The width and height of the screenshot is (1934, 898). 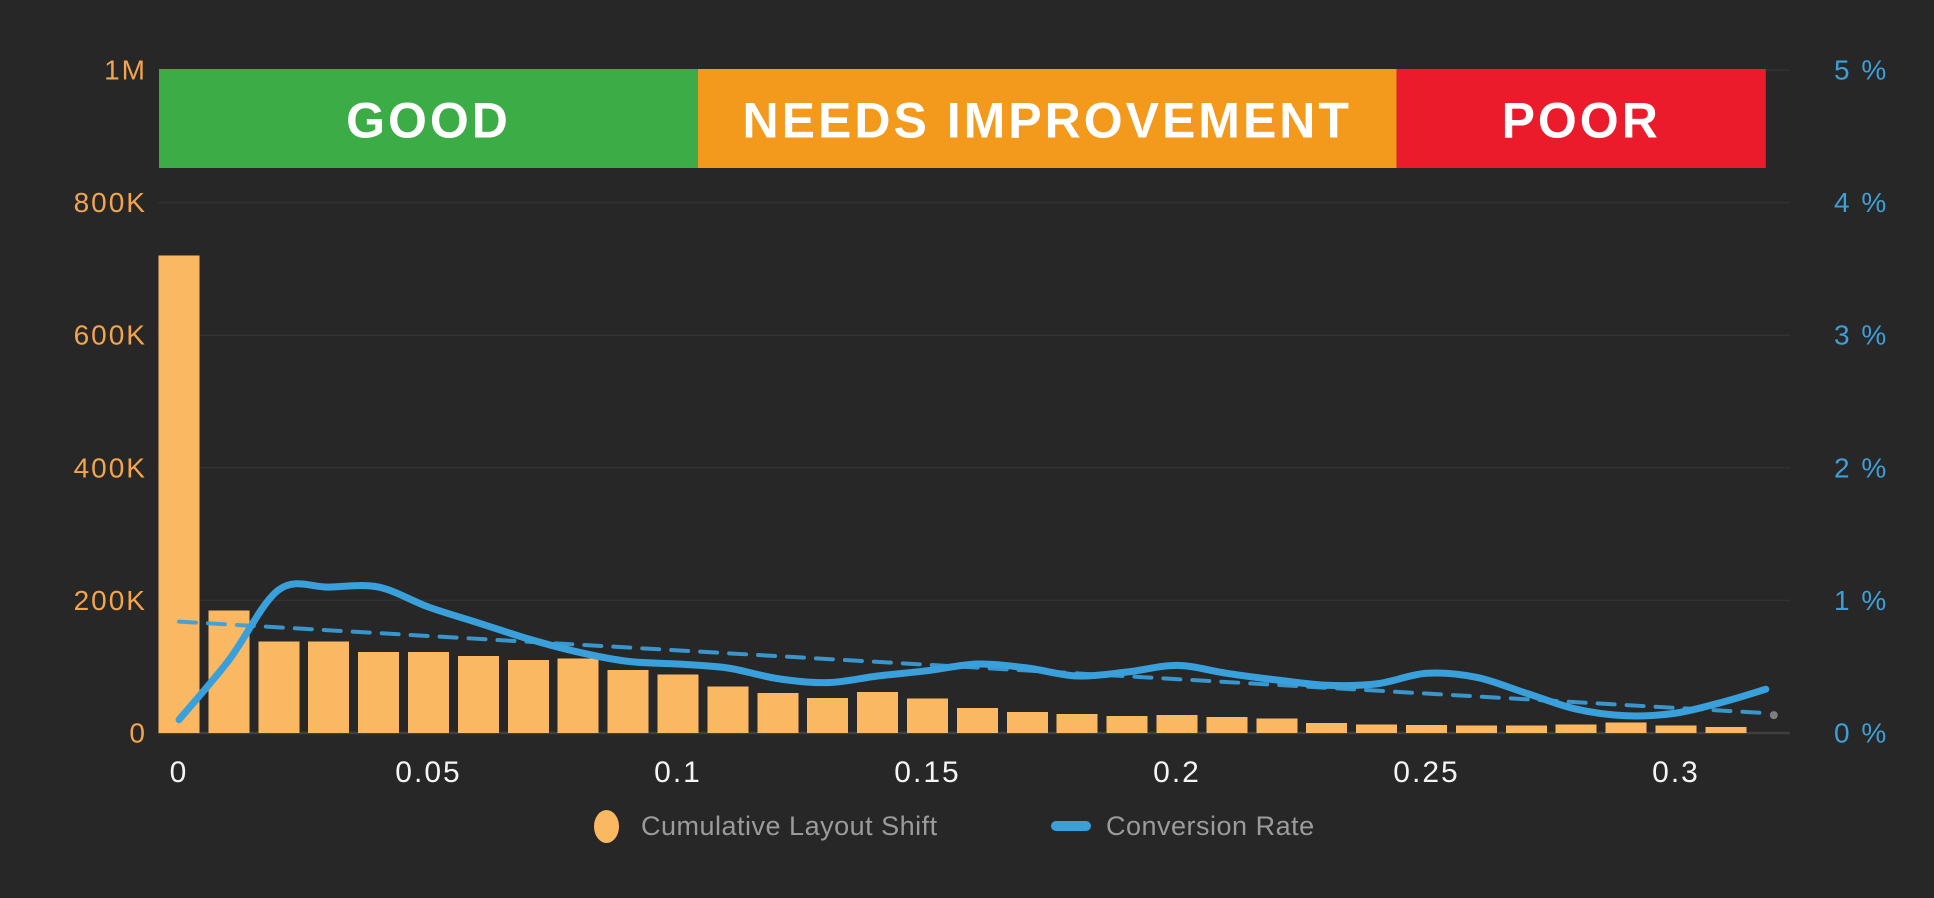 What do you see at coordinates (606, 826) in the screenshot?
I see `cls-series-marker-icon` at bounding box center [606, 826].